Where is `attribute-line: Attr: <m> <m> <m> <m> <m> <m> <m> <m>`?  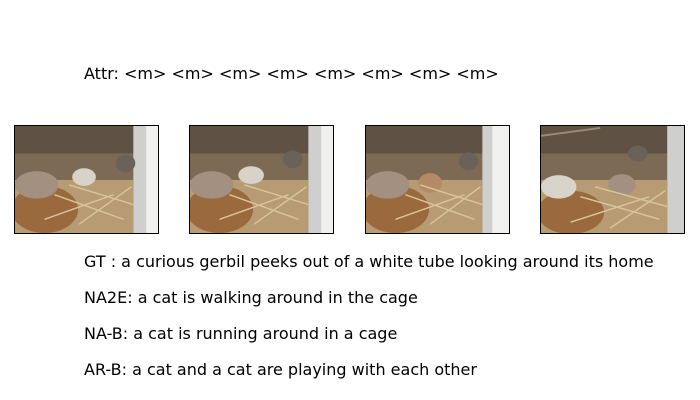 attribute-line: Attr: <m> <m> <m> <m> <m> <m> <m> <m> is located at coordinates (291, 74).